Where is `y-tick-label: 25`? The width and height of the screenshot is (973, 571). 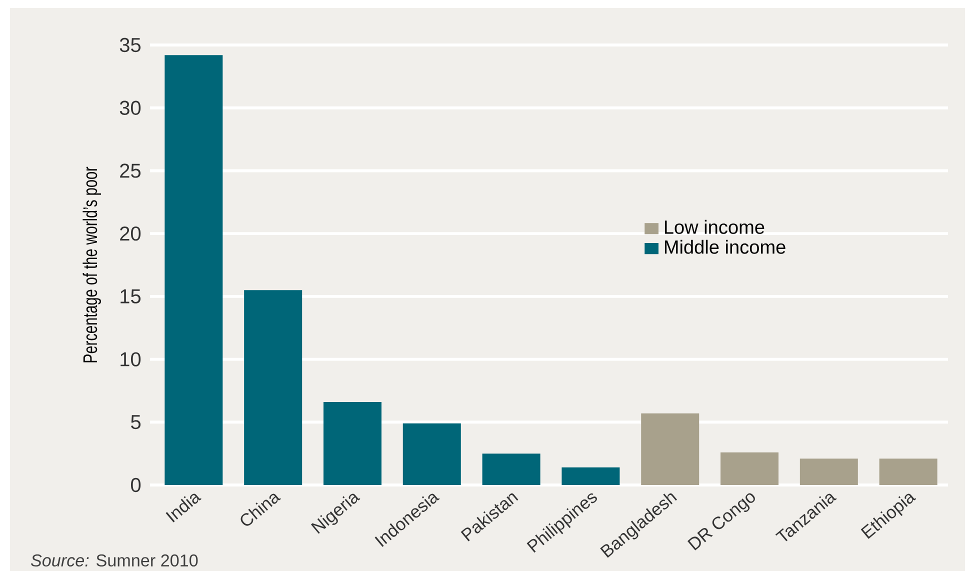 y-tick-label: 25 is located at coordinates (130, 171).